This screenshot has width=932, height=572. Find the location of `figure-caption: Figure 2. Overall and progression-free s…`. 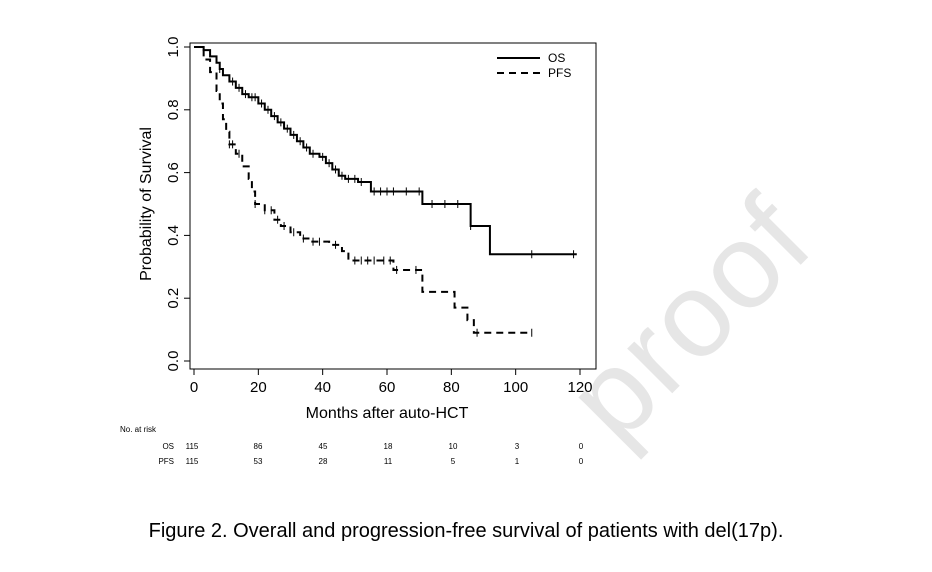

figure-caption: Figure 2. Overall and progression-free s… is located at coordinates (466, 531).